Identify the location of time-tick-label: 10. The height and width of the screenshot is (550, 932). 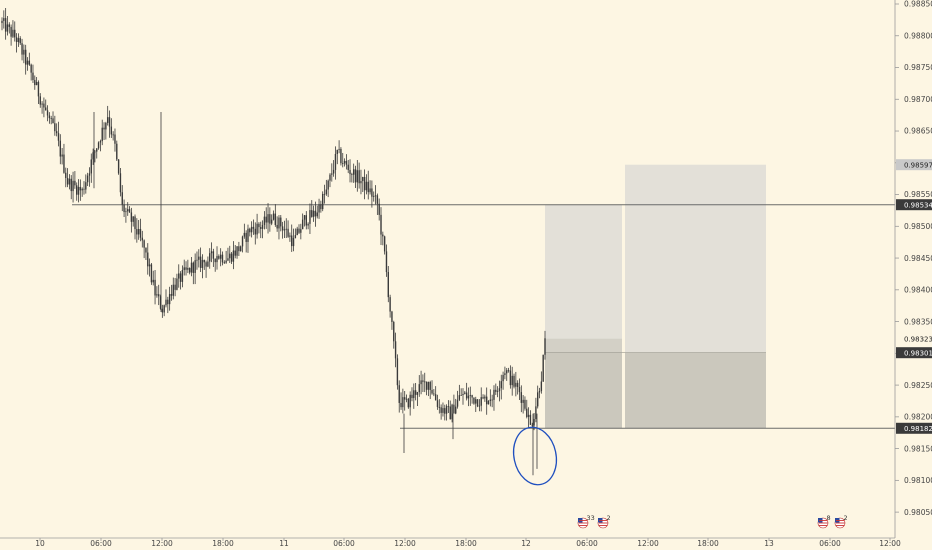
(40, 543).